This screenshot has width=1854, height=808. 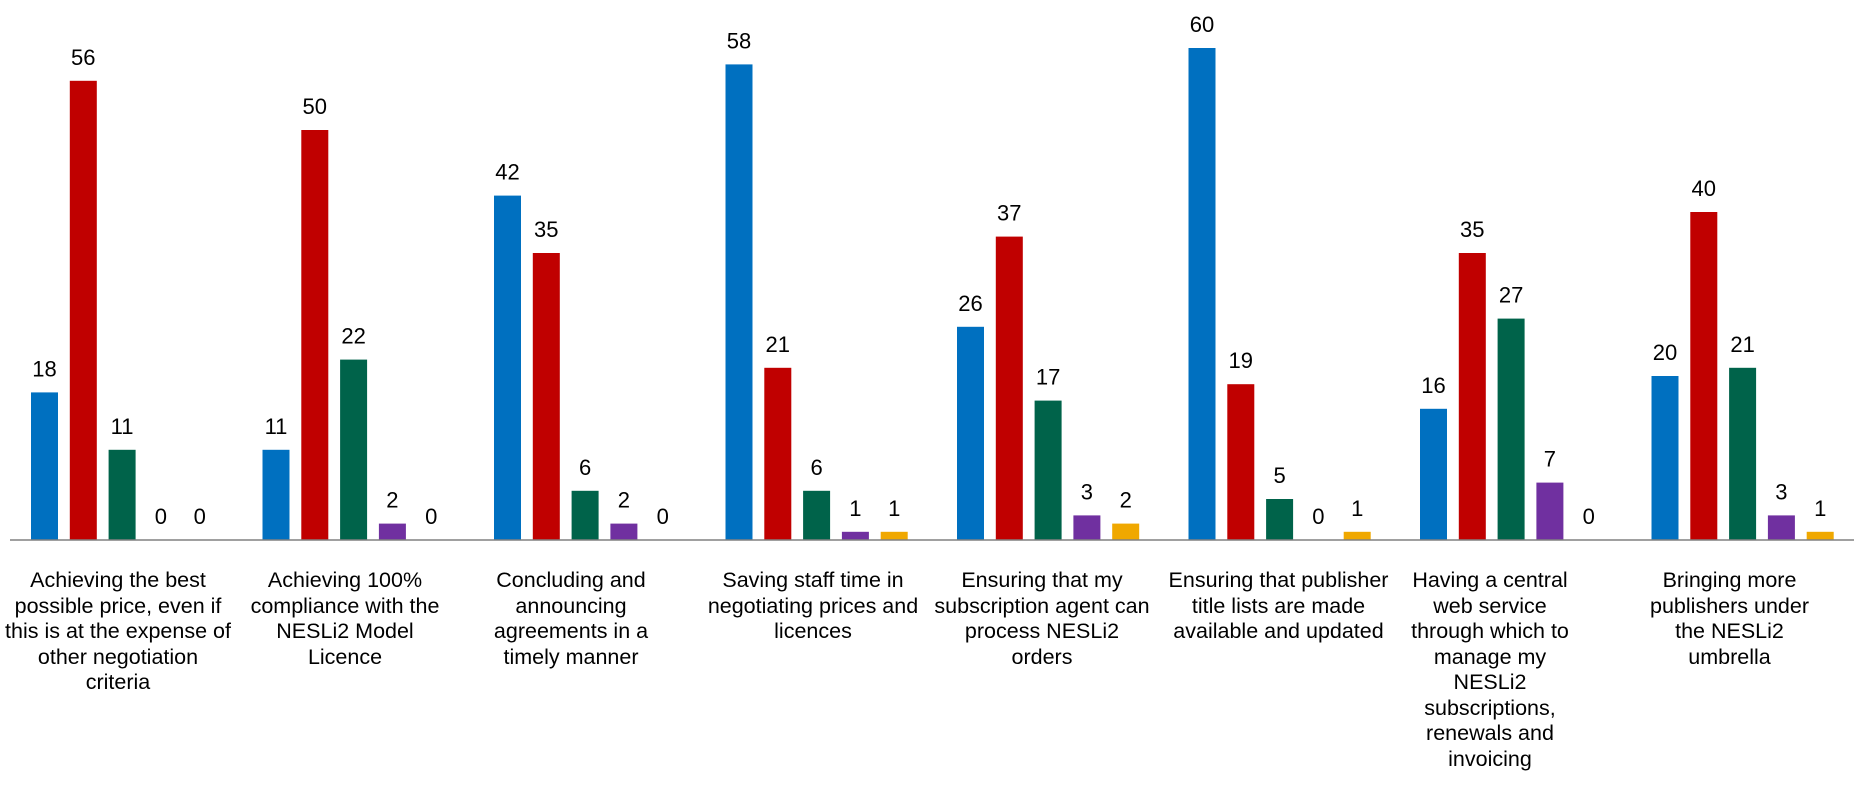 What do you see at coordinates (1820, 508) in the screenshot?
I see `data-label-group-8-series-5: 1` at bounding box center [1820, 508].